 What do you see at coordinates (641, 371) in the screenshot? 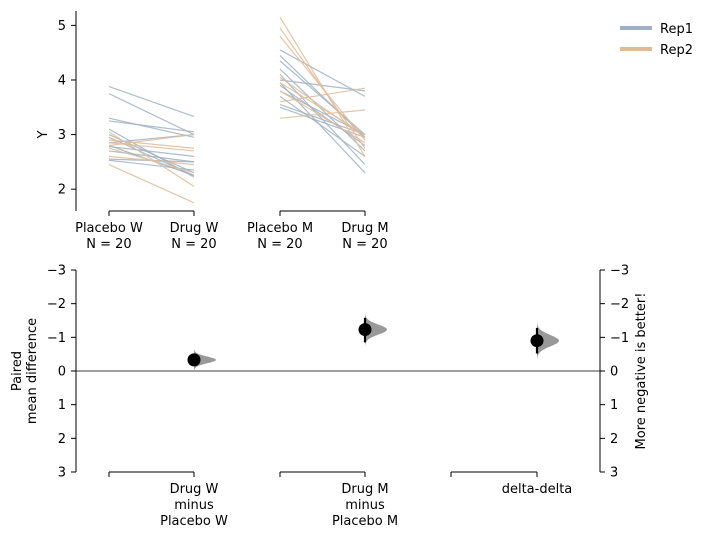
I see `right-y-axis-title: More negative is better!` at bounding box center [641, 371].